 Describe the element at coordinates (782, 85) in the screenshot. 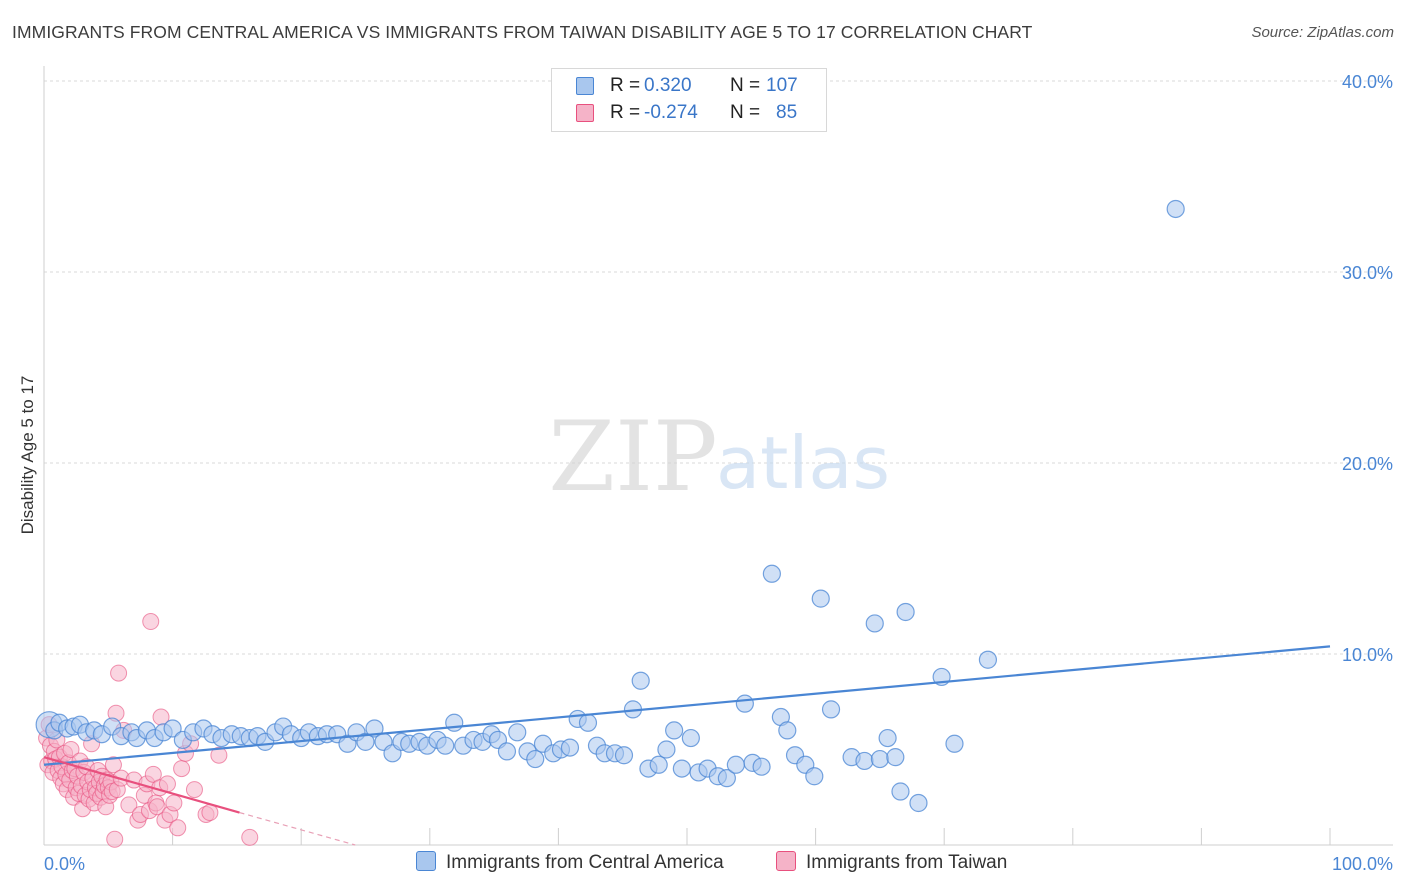

I see `legend-n-value: 107` at that location.